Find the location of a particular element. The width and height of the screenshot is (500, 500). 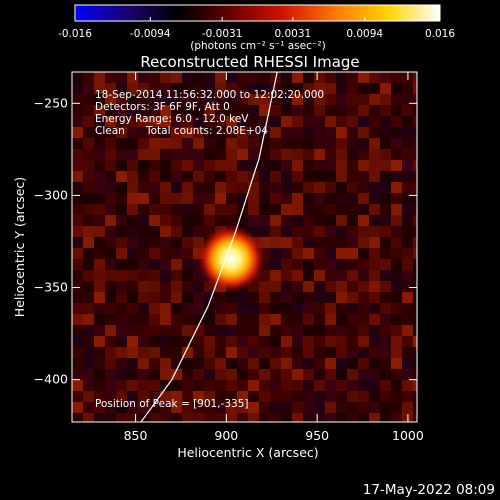

colorbar-tick-label: 0.016 is located at coordinates (440, 34).